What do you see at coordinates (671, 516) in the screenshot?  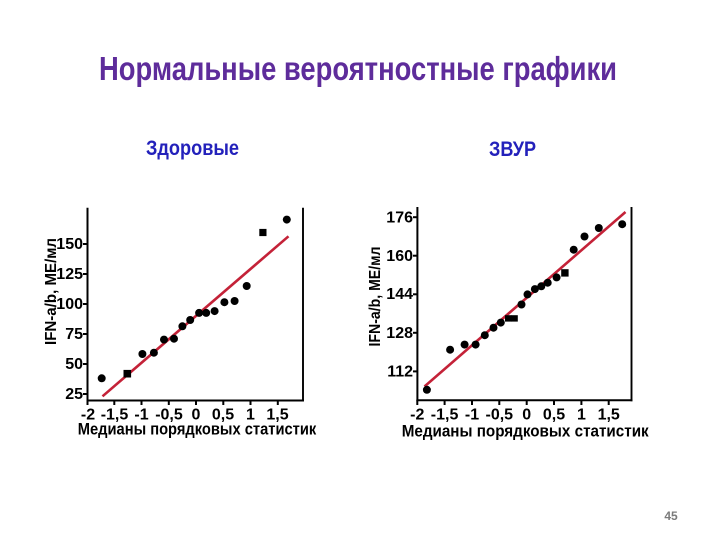 I see `svg-text: 45` at bounding box center [671, 516].